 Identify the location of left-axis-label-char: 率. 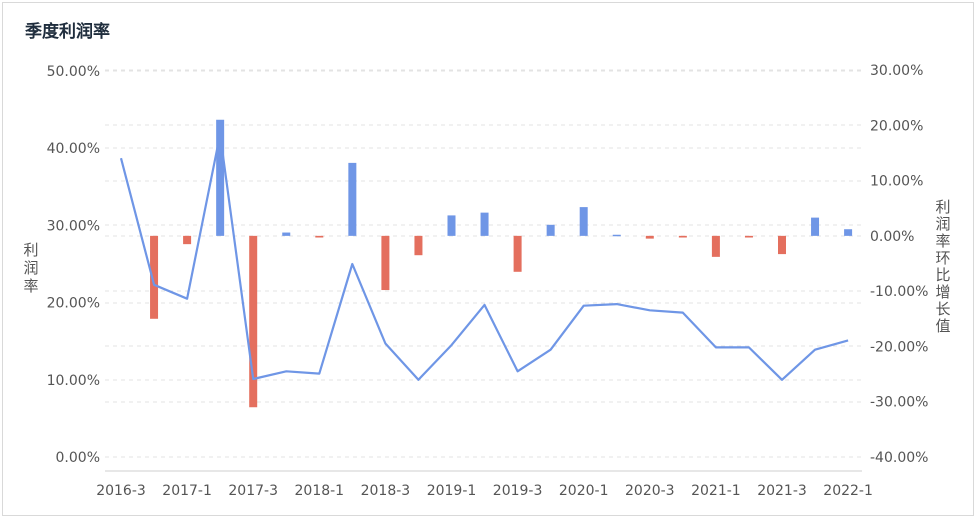
(30, 286).